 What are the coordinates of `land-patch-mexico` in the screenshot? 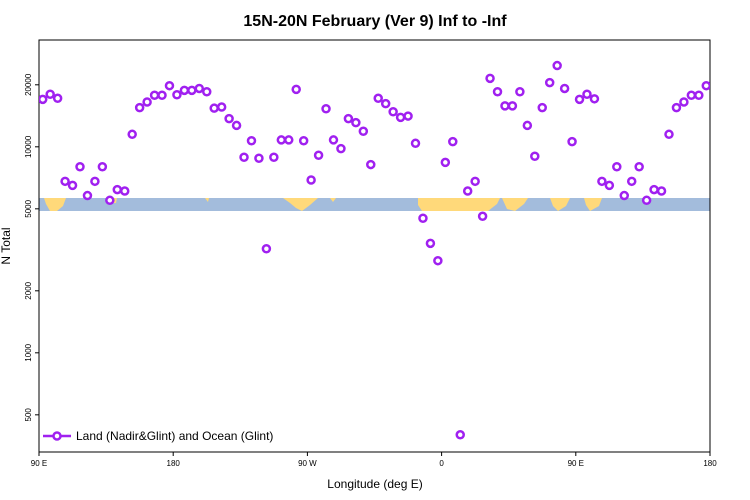 It's located at (300, 204).